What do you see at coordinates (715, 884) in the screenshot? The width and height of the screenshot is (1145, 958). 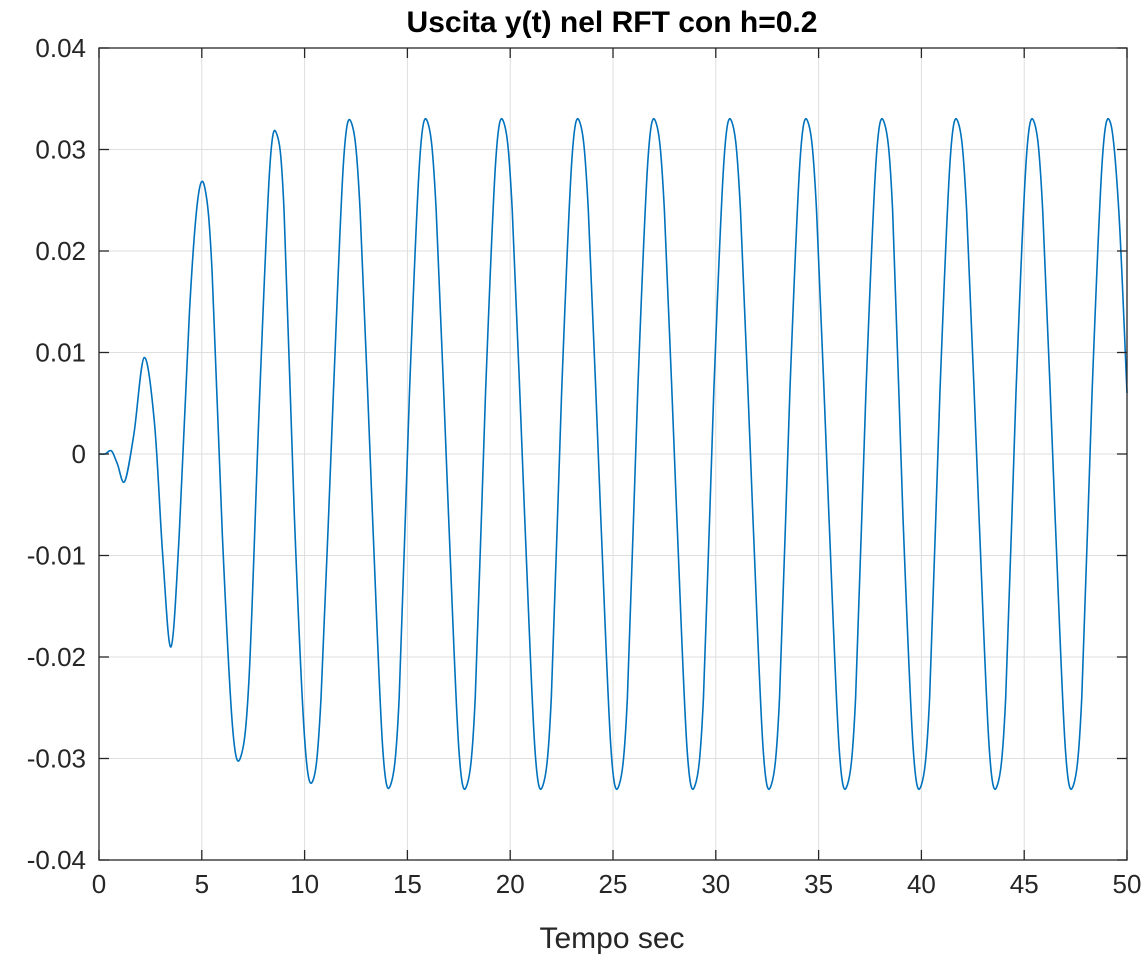 I see `x-tick-label: 30` at bounding box center [715, 884].